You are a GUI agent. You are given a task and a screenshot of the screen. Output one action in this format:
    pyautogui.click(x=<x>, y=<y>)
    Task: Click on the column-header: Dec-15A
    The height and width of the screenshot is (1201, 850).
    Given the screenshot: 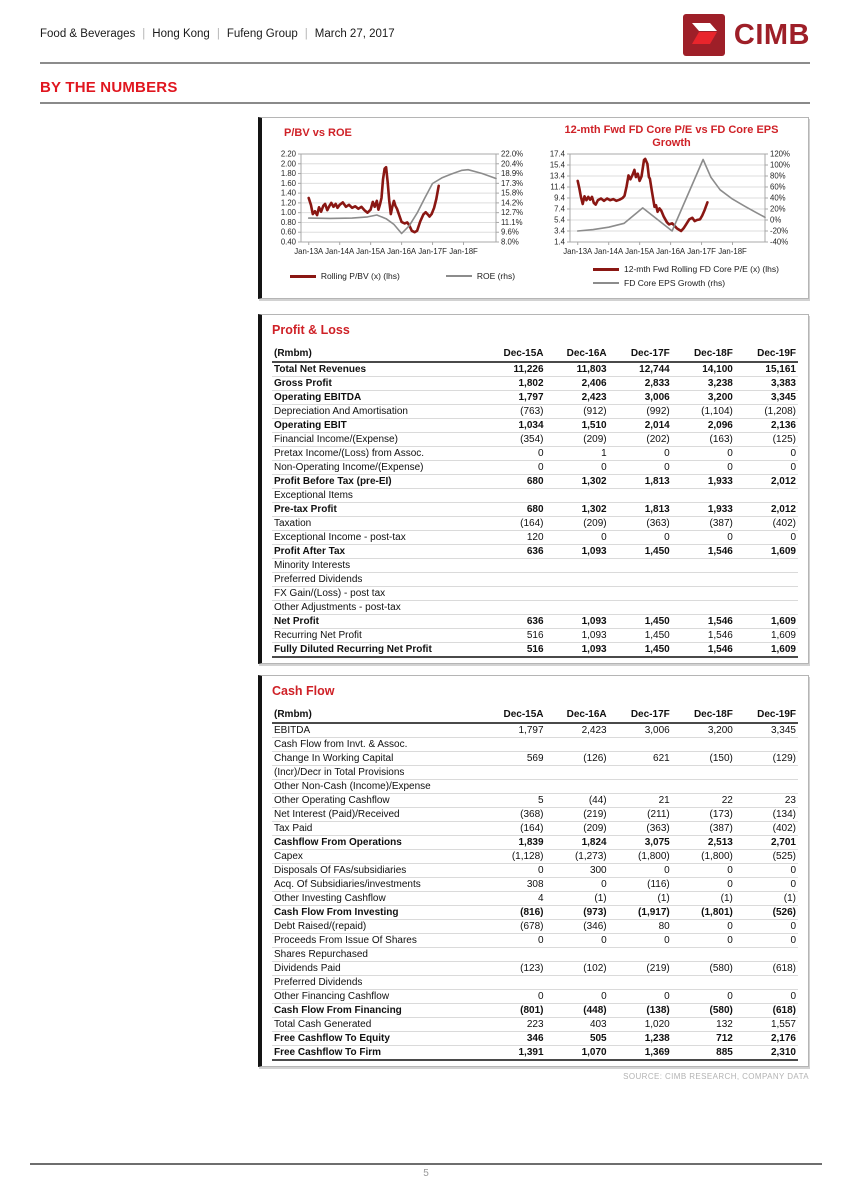 What is the action you would take?
    pyautogui.click(x=514, y=354)
    